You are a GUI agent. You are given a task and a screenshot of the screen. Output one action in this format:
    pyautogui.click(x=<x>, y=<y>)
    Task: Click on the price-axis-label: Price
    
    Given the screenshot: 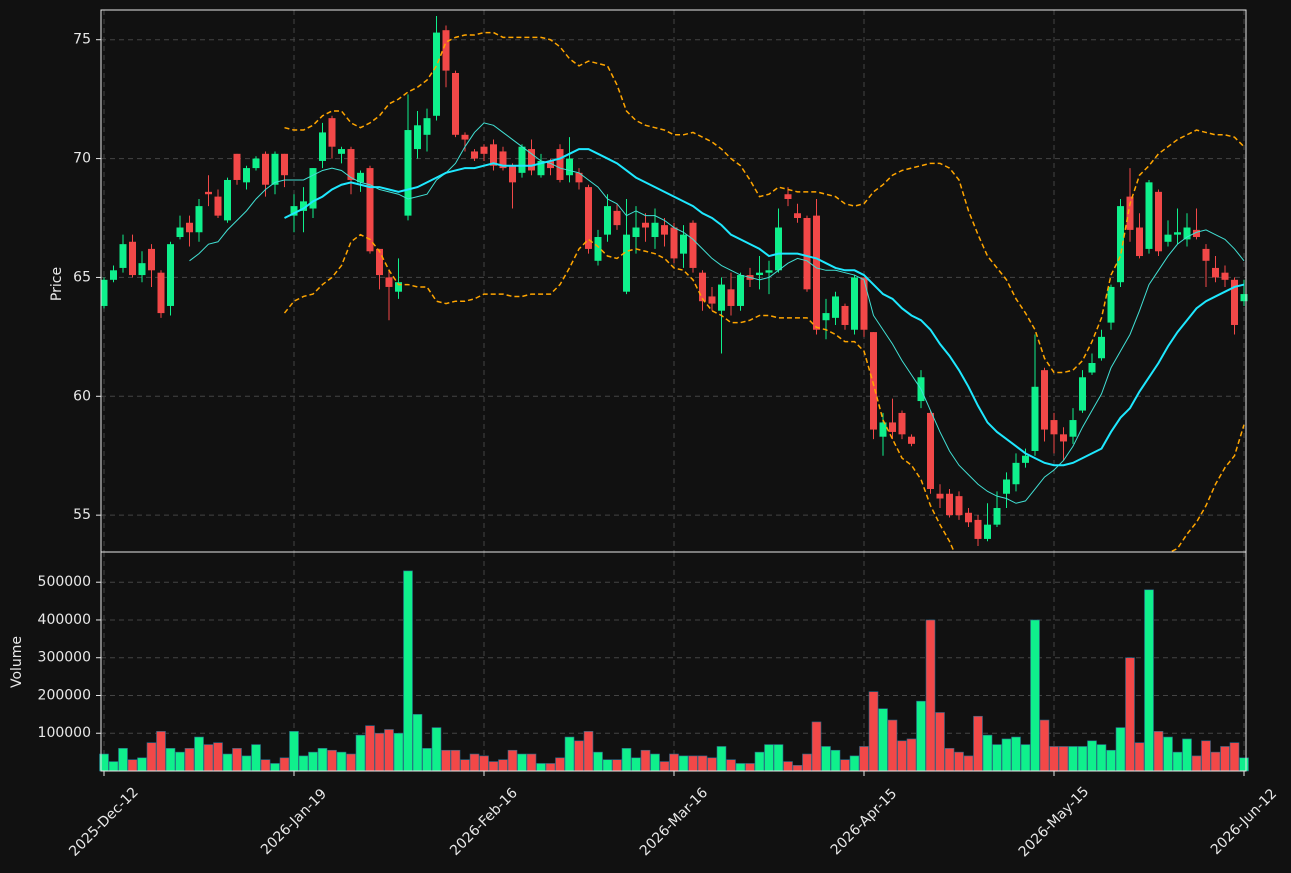 What is the action you would take?
    pyautogui.click(x=57, y=284)
    